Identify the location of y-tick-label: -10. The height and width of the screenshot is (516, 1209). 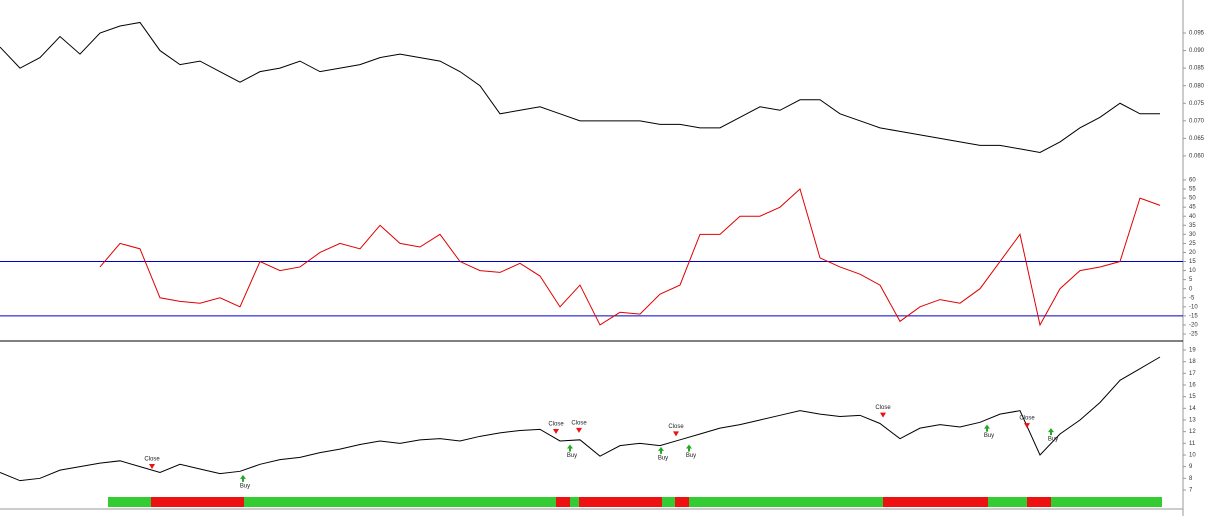
(1193, 307).